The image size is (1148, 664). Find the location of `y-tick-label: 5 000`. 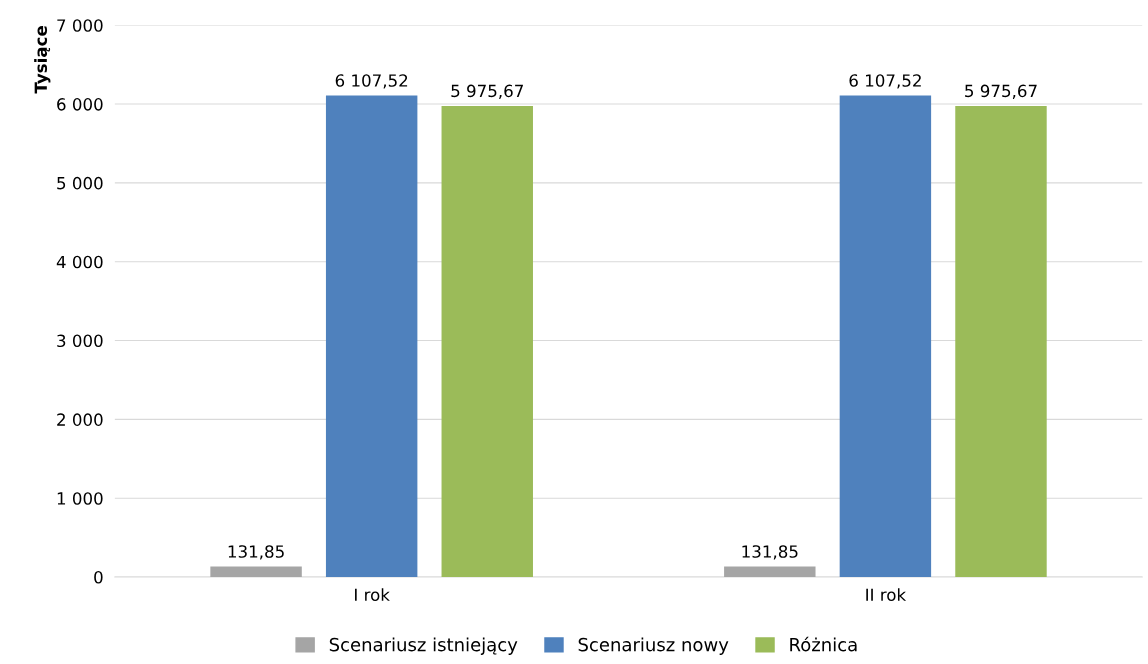

y-tick-label: 5 000 is located at coordinates (80, 183).